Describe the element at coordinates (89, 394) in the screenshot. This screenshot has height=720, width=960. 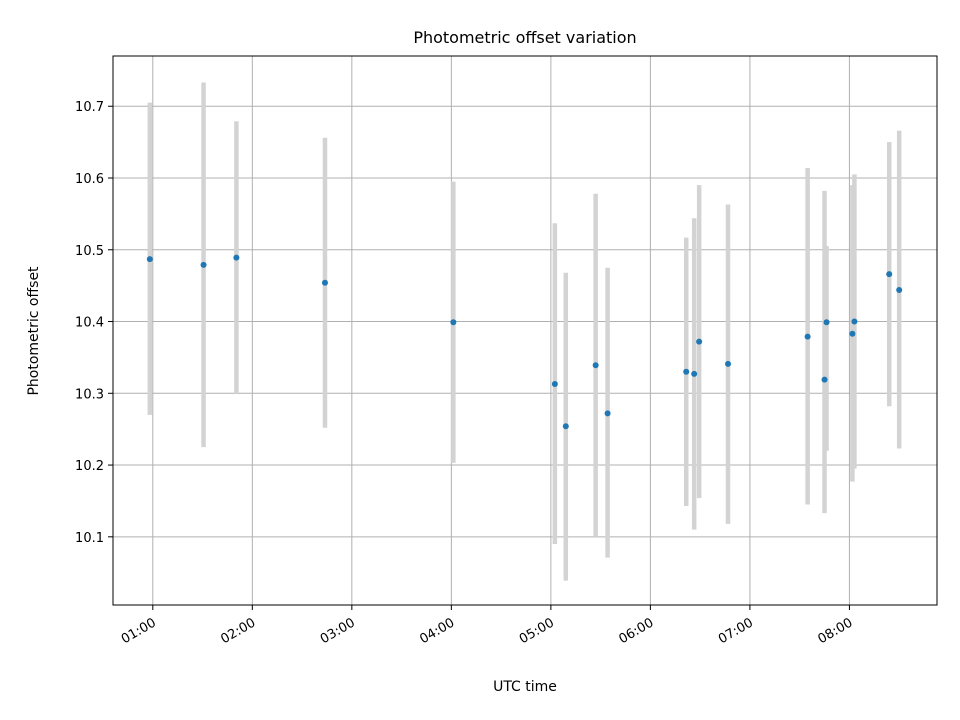
I see `y-tick-label: 10.3` at that location.